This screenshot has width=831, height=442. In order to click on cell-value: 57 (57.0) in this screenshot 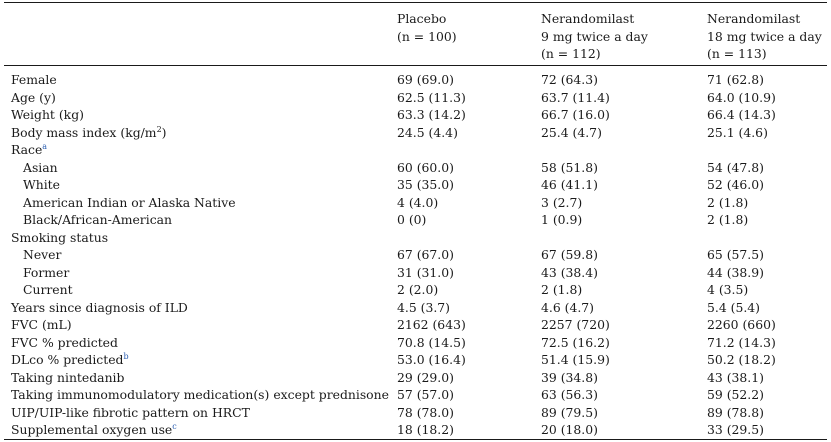, I will do `click(425, 394)`.